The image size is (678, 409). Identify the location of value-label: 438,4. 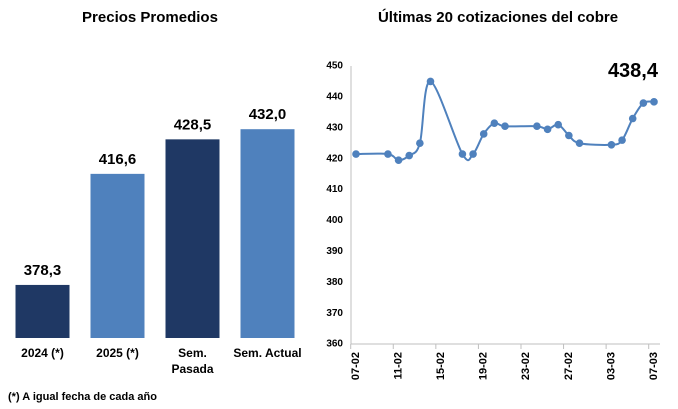
(633, 71).